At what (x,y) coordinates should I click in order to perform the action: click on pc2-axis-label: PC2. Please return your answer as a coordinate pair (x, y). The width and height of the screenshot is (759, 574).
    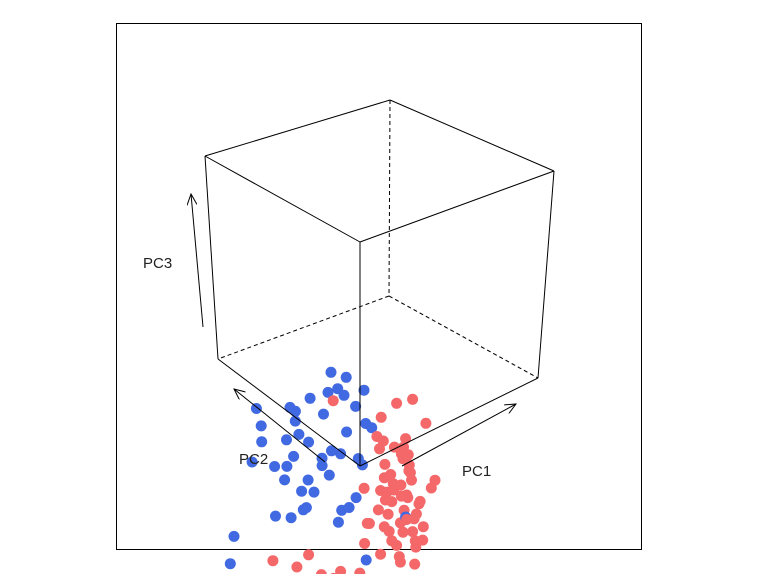
    Looking at the image, I should click on (253, 459).